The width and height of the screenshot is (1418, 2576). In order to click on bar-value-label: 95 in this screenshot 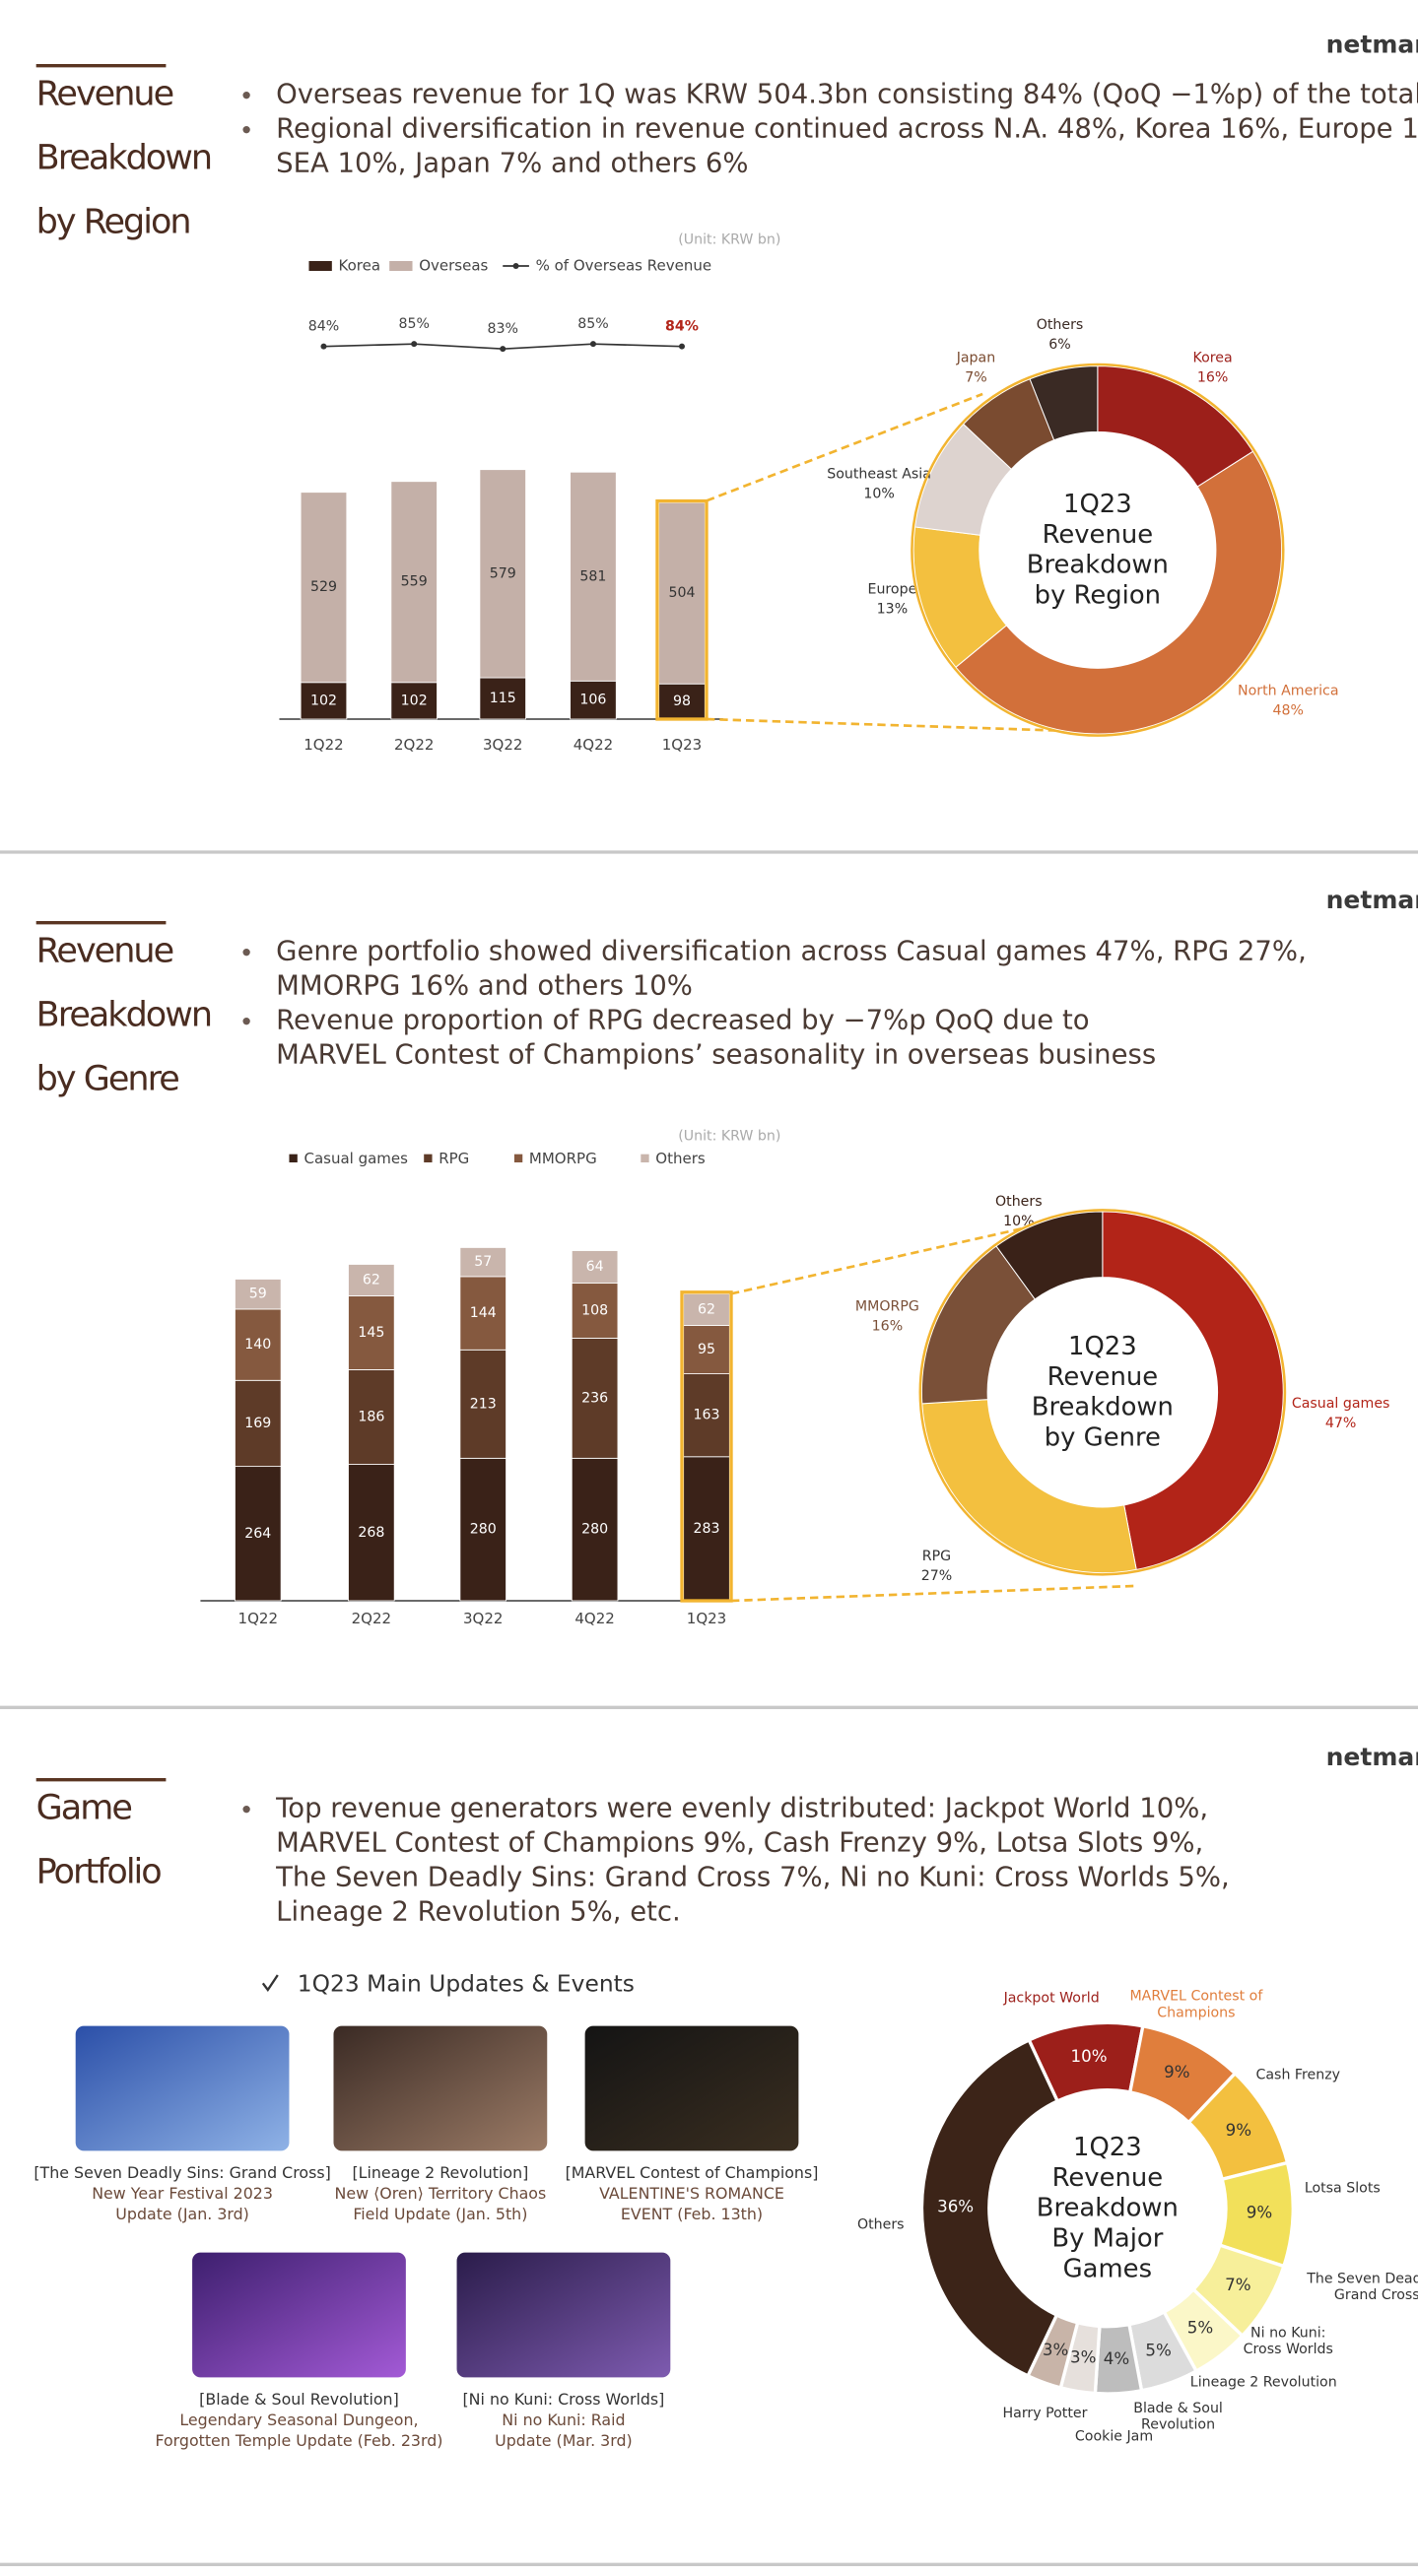, I will do `click(707, 1350)`.